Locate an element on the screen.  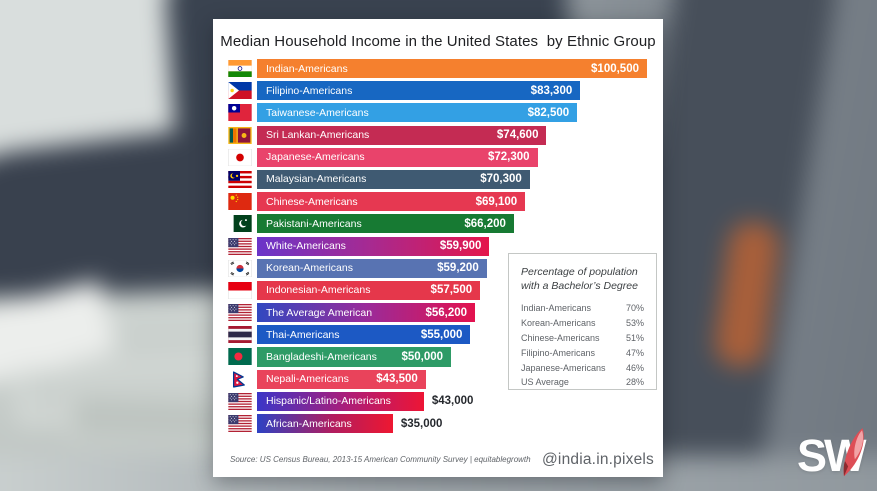
income-value: $69,100 is located at coordinates (496, 201).